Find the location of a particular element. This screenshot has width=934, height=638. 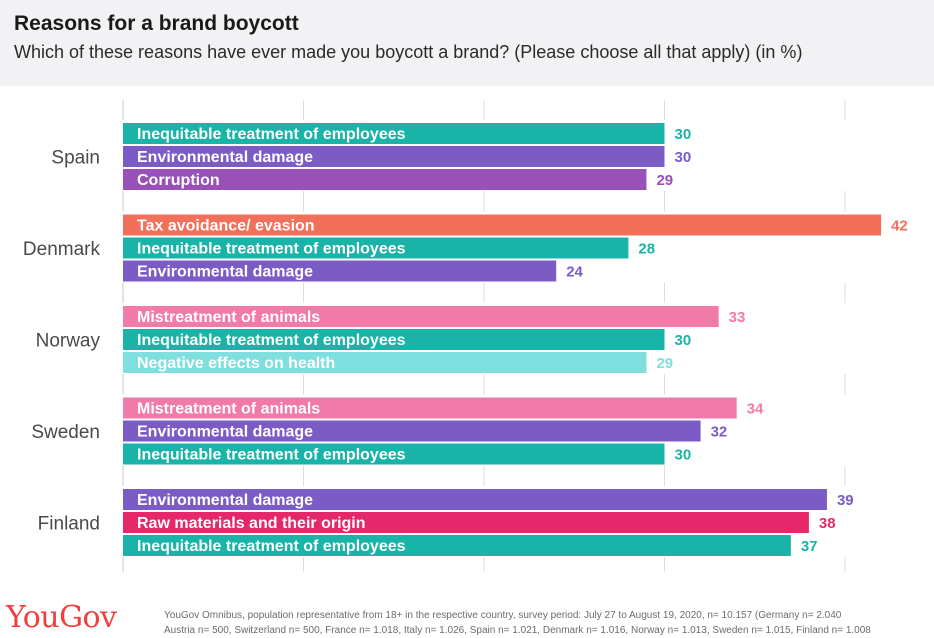

data-label: 37 is located at coordinates (809, 546).